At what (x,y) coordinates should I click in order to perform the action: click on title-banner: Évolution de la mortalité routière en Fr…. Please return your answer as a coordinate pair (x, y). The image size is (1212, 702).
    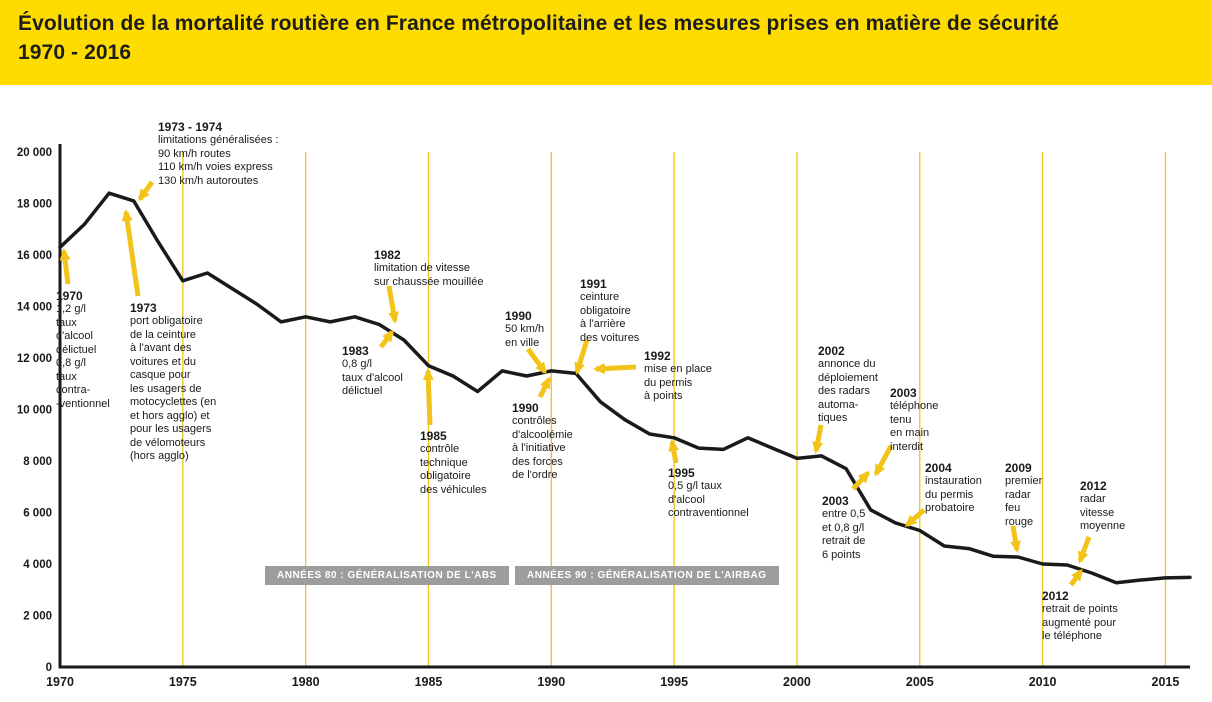
    Looking at the image, I should click on (606, 42).